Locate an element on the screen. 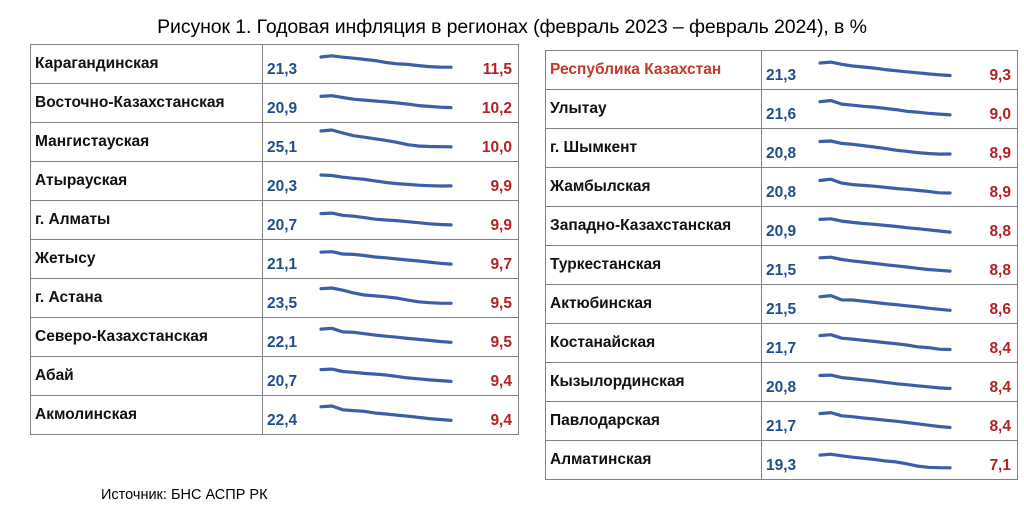  region-row: Абай 20,7 9,4 is located at coordinates (274, 376).